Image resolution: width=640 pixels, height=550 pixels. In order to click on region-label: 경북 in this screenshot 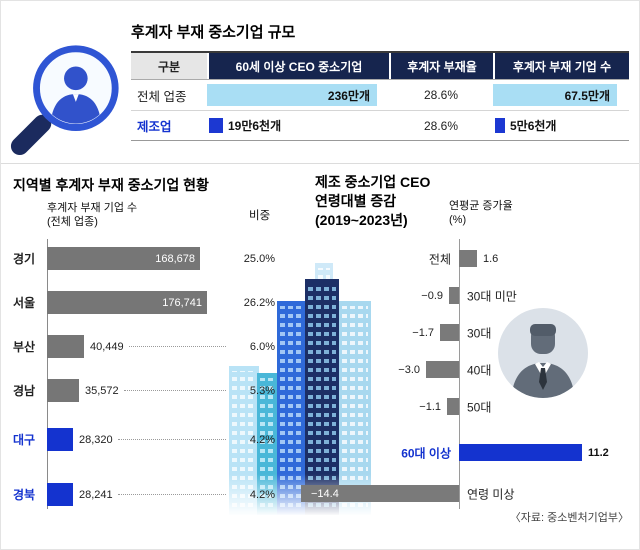, I will do `click(24, 495)`.